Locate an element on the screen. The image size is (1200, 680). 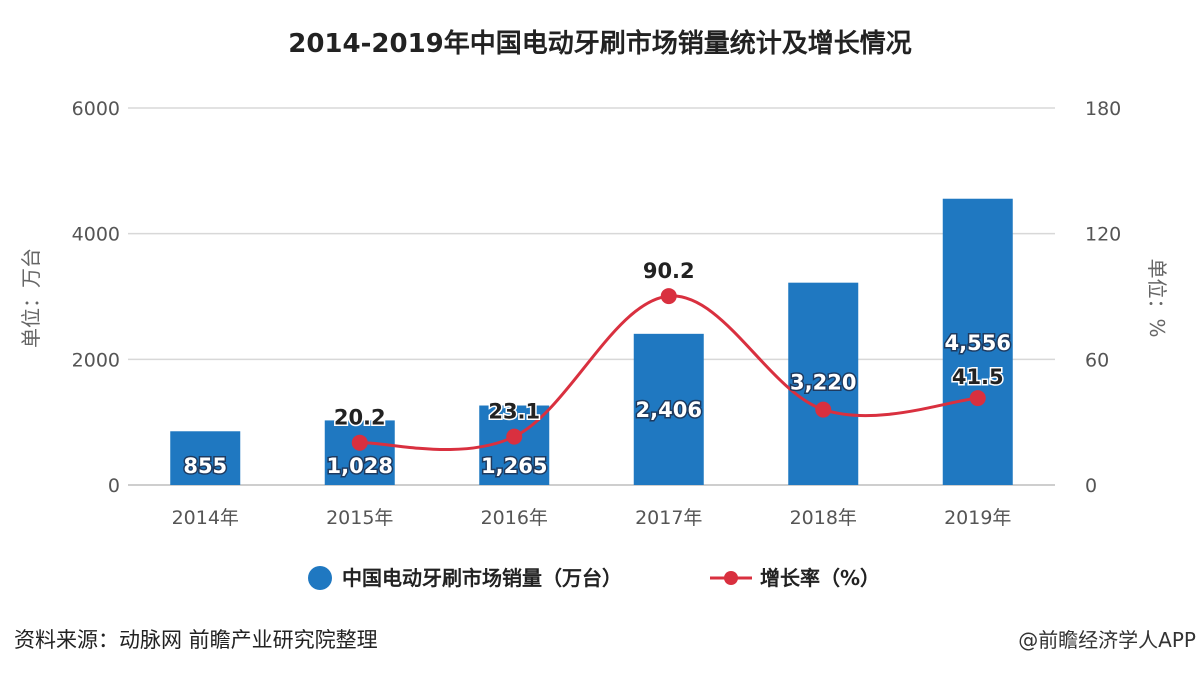
line-series is located at coordinates (668, 370).